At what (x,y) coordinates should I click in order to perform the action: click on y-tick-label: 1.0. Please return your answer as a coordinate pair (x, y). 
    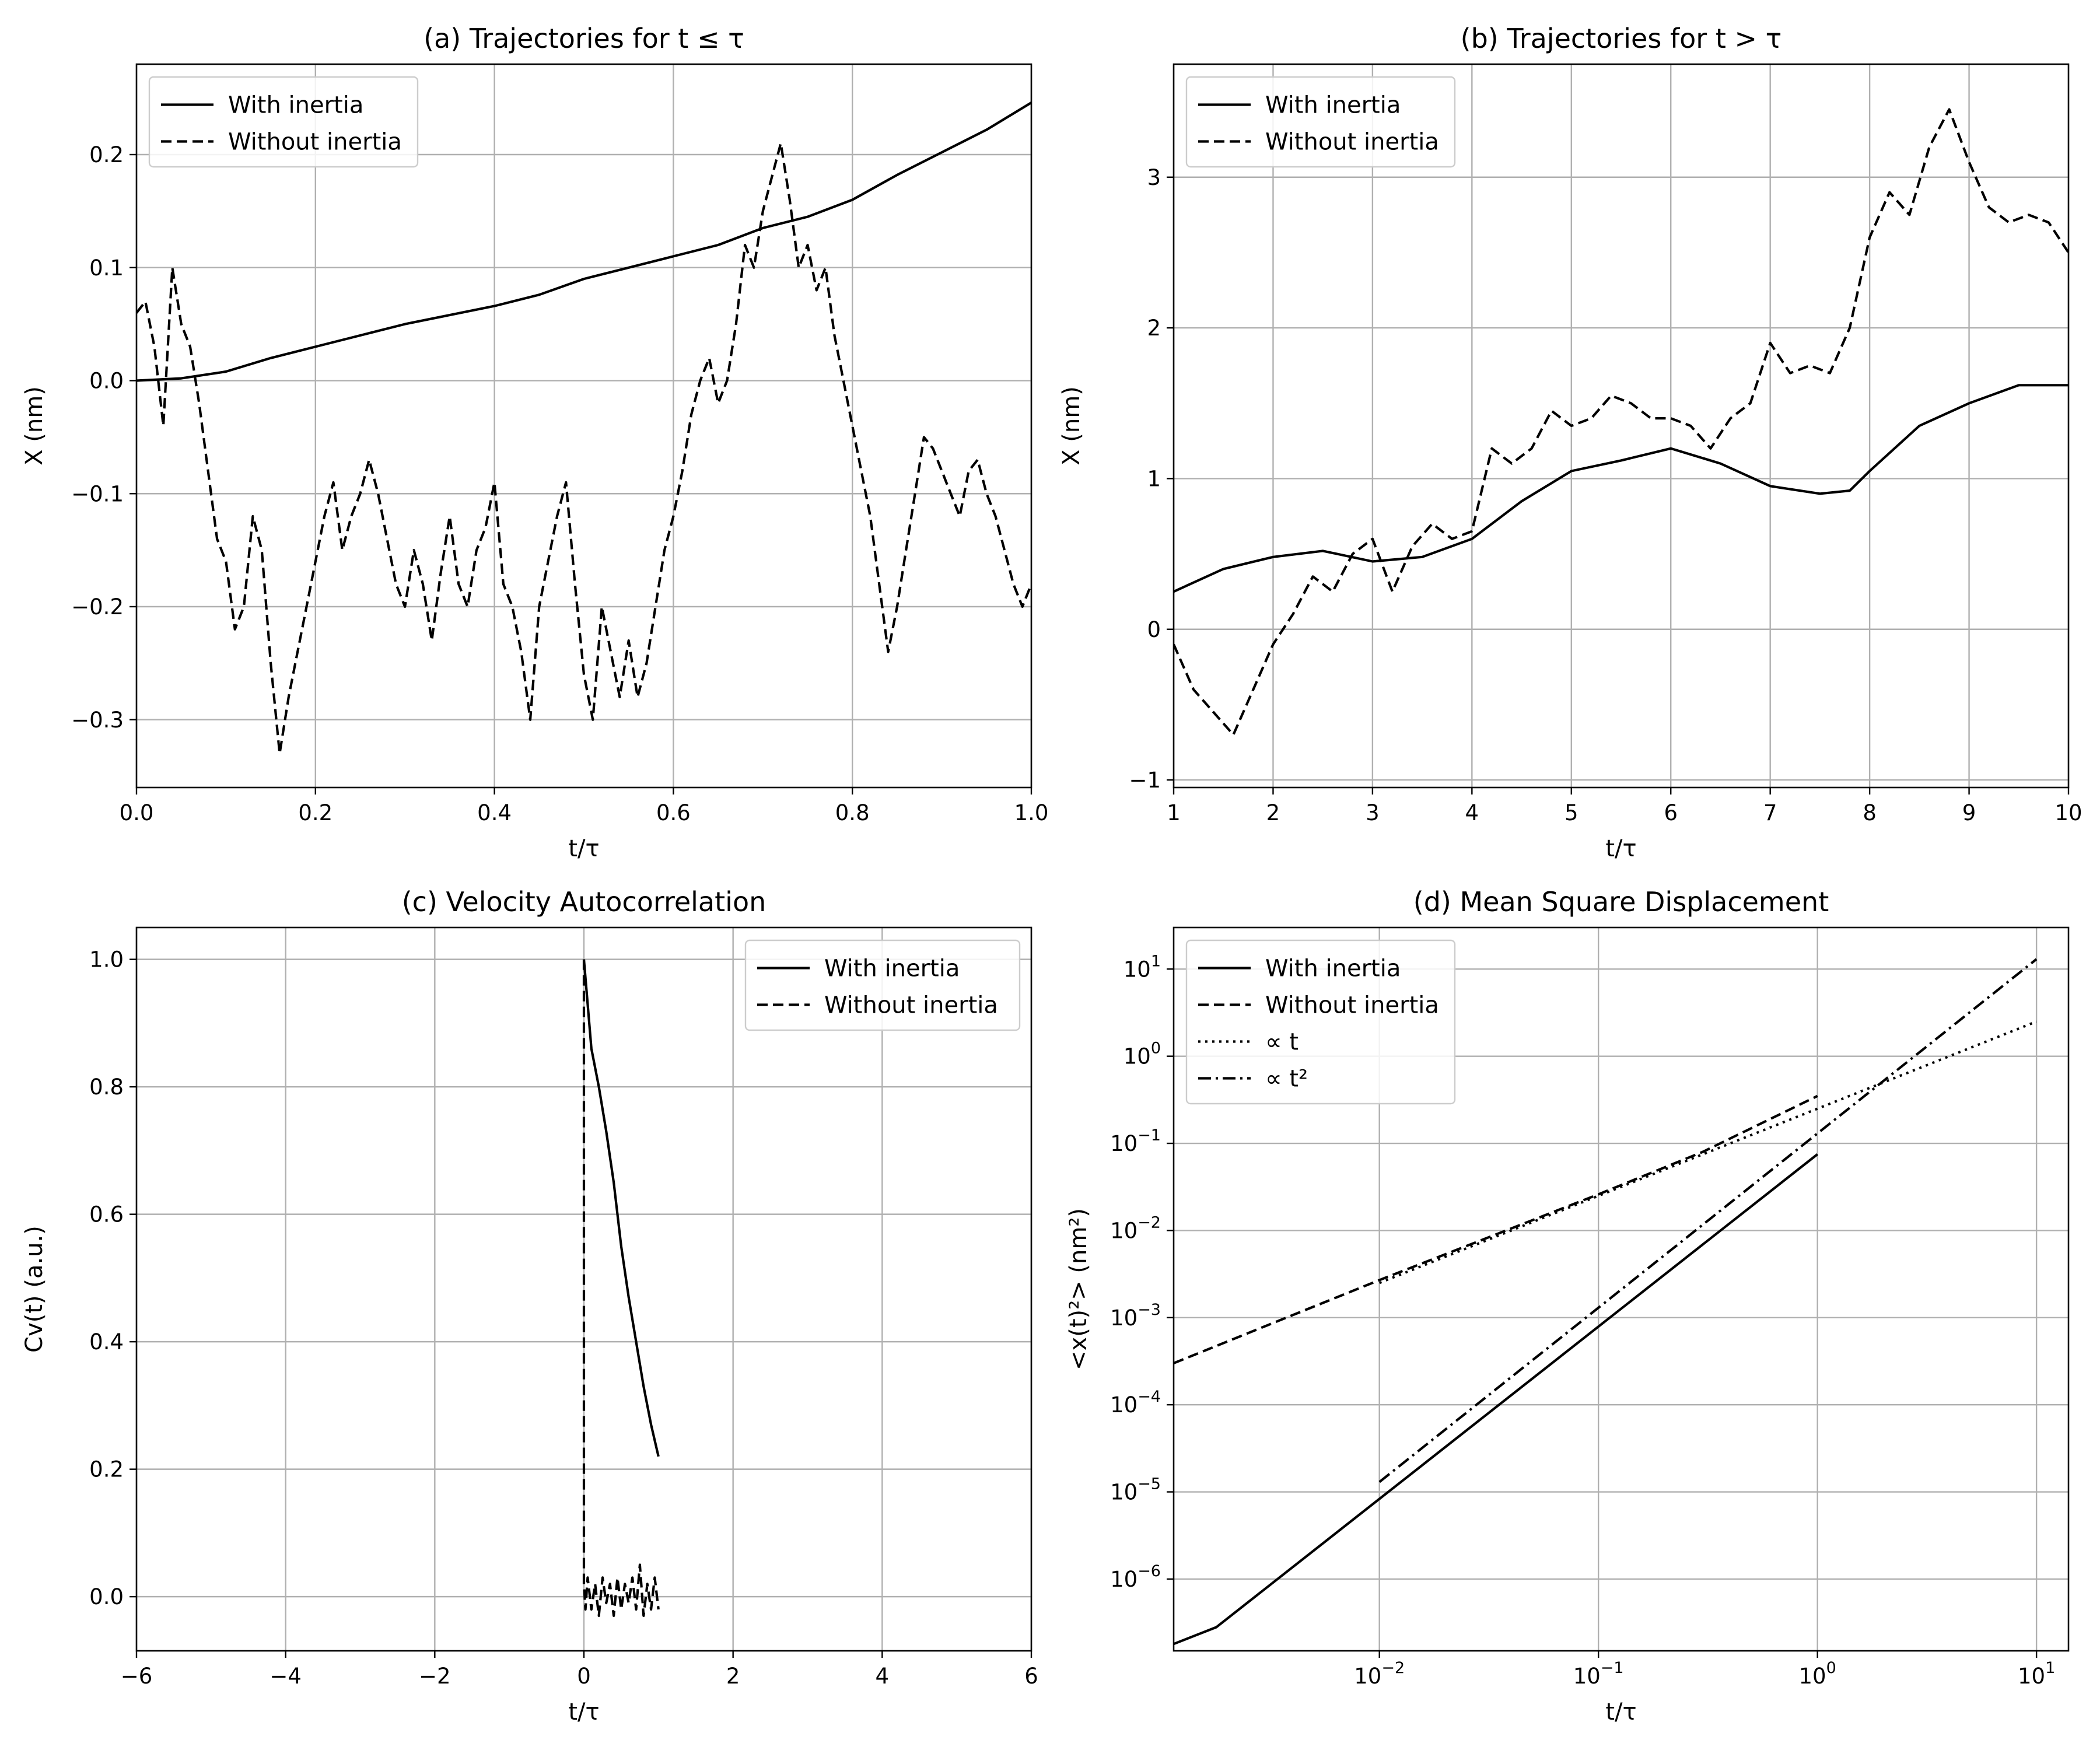
    Looking at the image, I should click on (106, 959).